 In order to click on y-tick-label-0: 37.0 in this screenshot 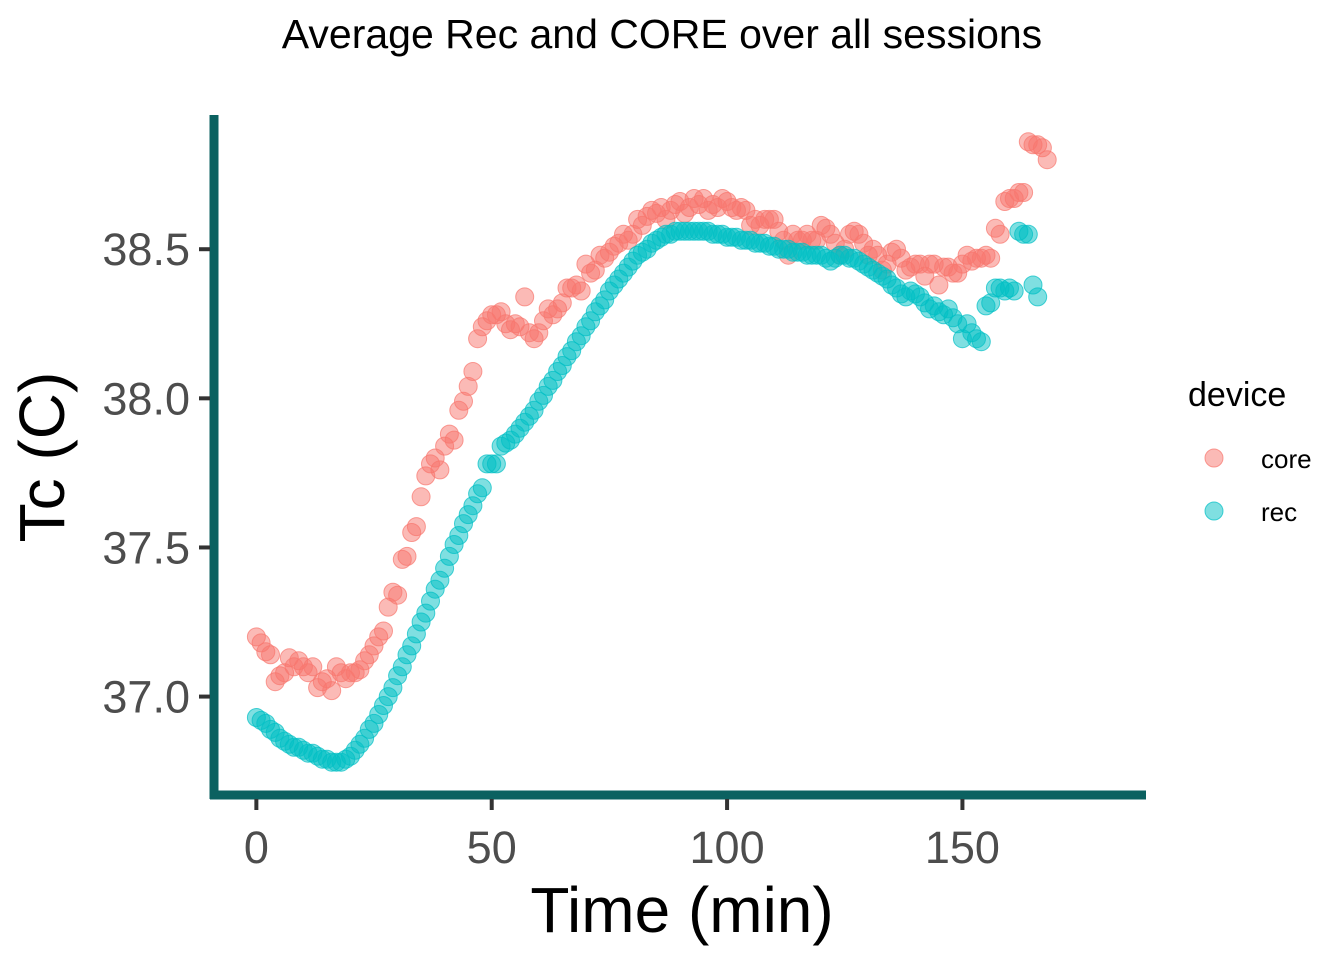, I will do `click(146, 697)`.